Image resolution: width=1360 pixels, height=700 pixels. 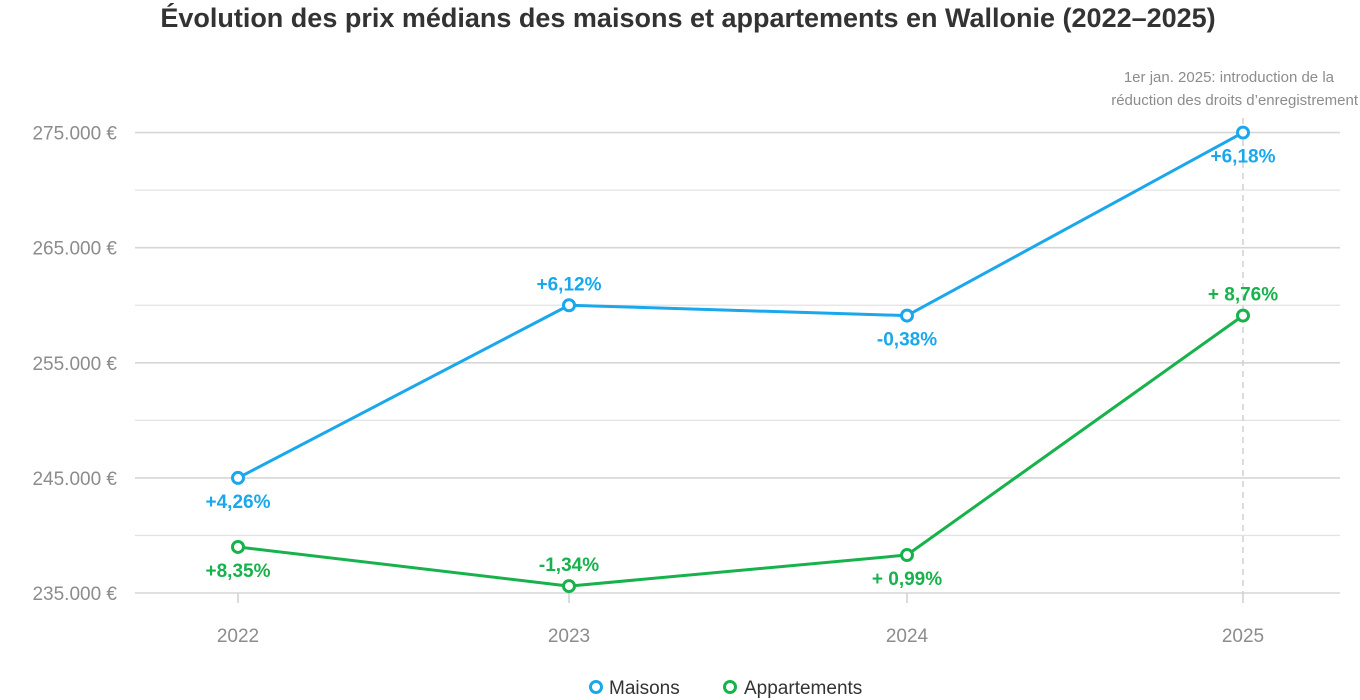 What do you see at coordinates (803, 688) in the screenshot?
I see `legend-label-appartements: Appartements` at bounding box center [803, 688].